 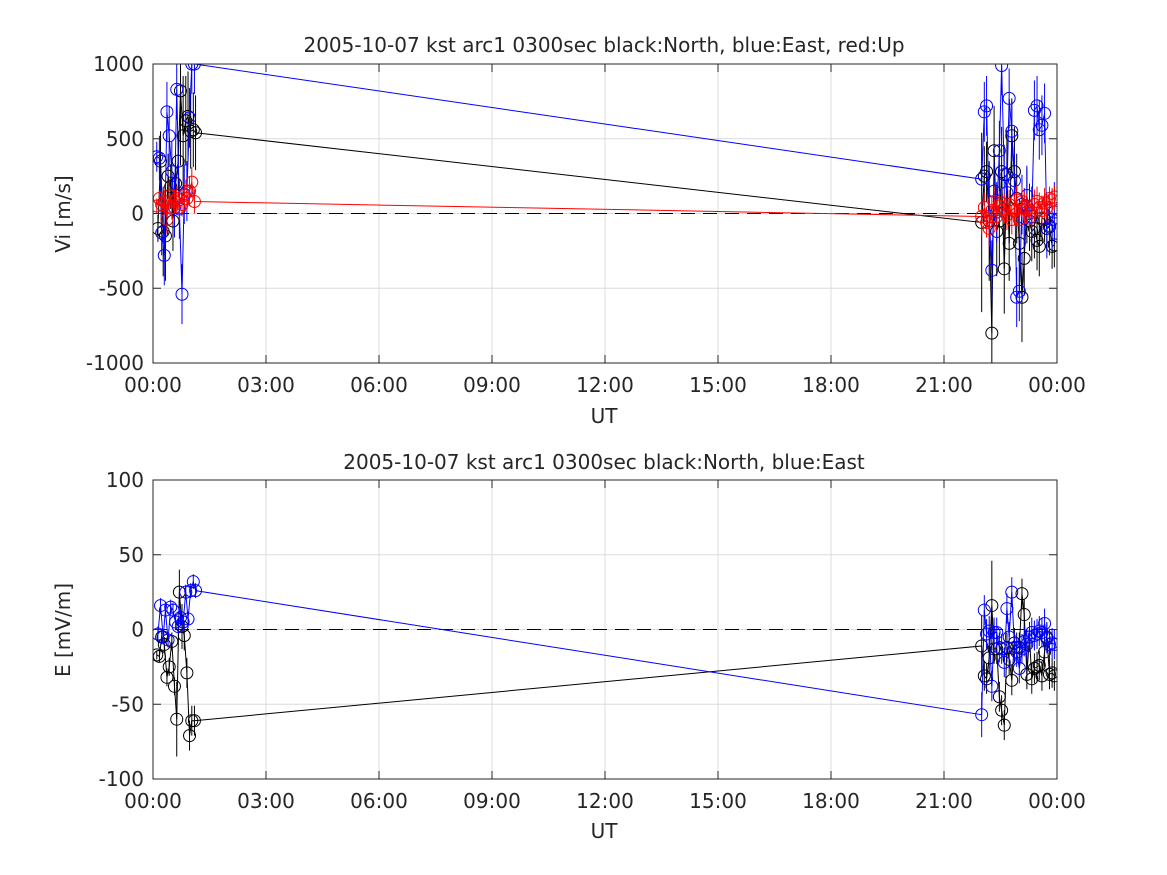 What do you see at coordinates (266, 385) in the screenshot?
I see `velocity-x-tick-label: 03:00` at bounding box center [266, 385].